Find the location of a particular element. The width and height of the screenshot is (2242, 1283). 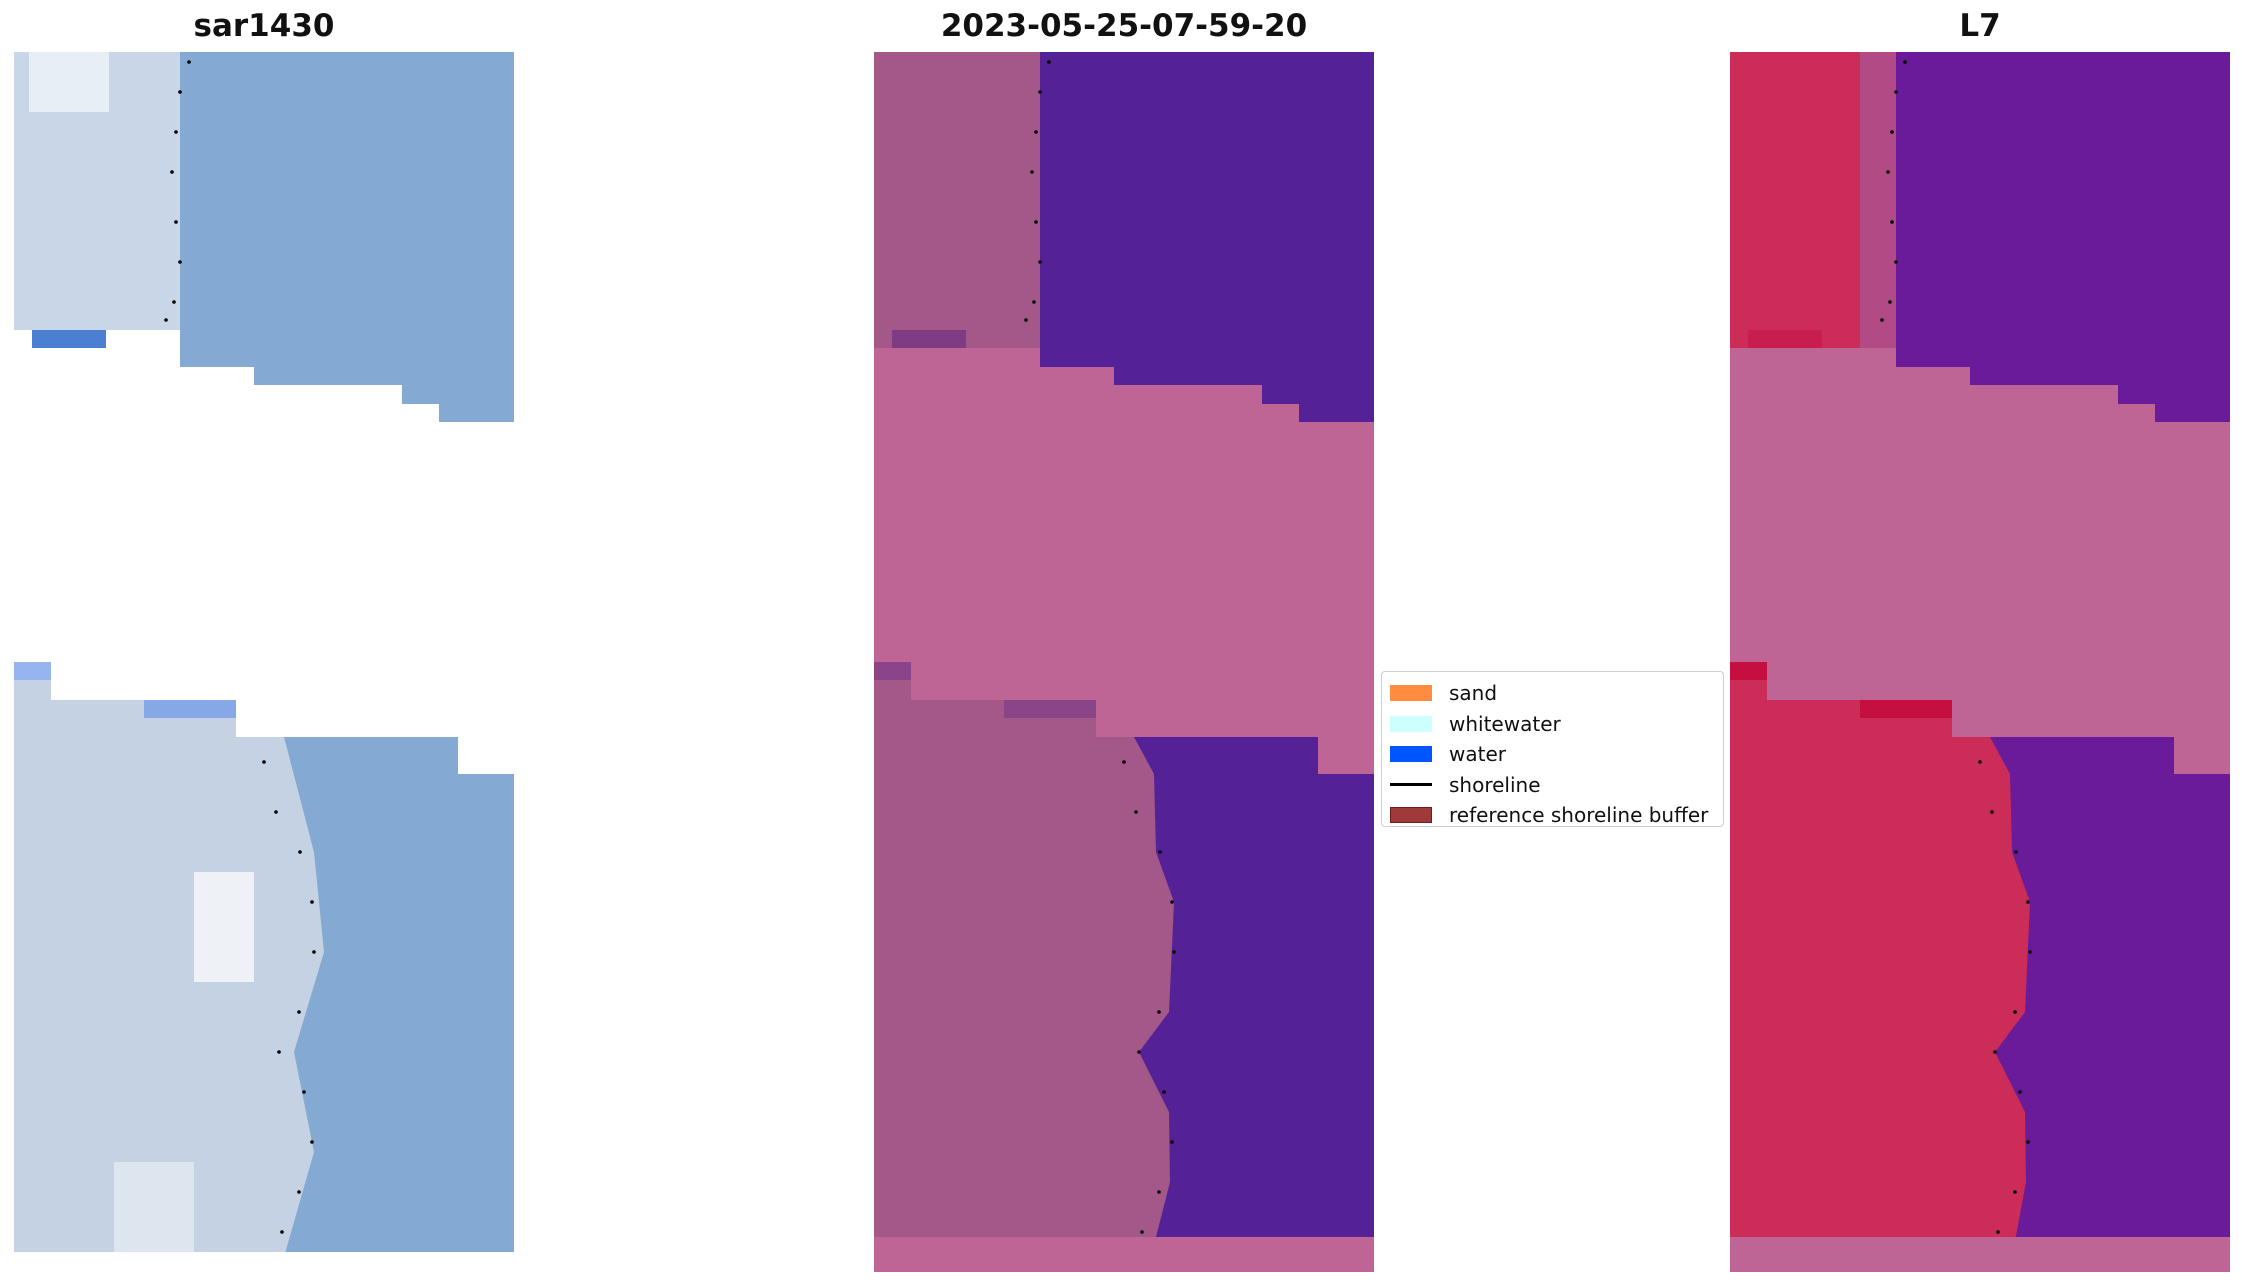

legend-item-whitewater: whitewater is located at coordinates (1552, 724).